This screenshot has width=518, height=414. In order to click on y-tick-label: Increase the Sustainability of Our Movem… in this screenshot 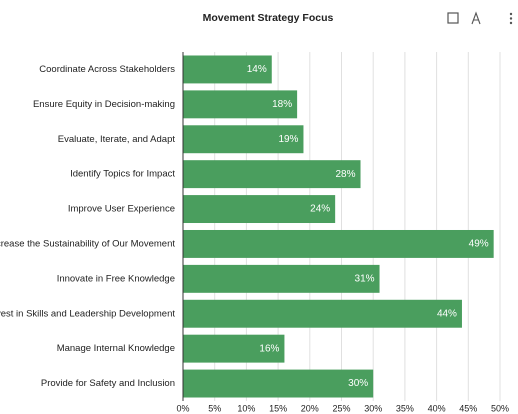, I will do `click(87, 243)`.